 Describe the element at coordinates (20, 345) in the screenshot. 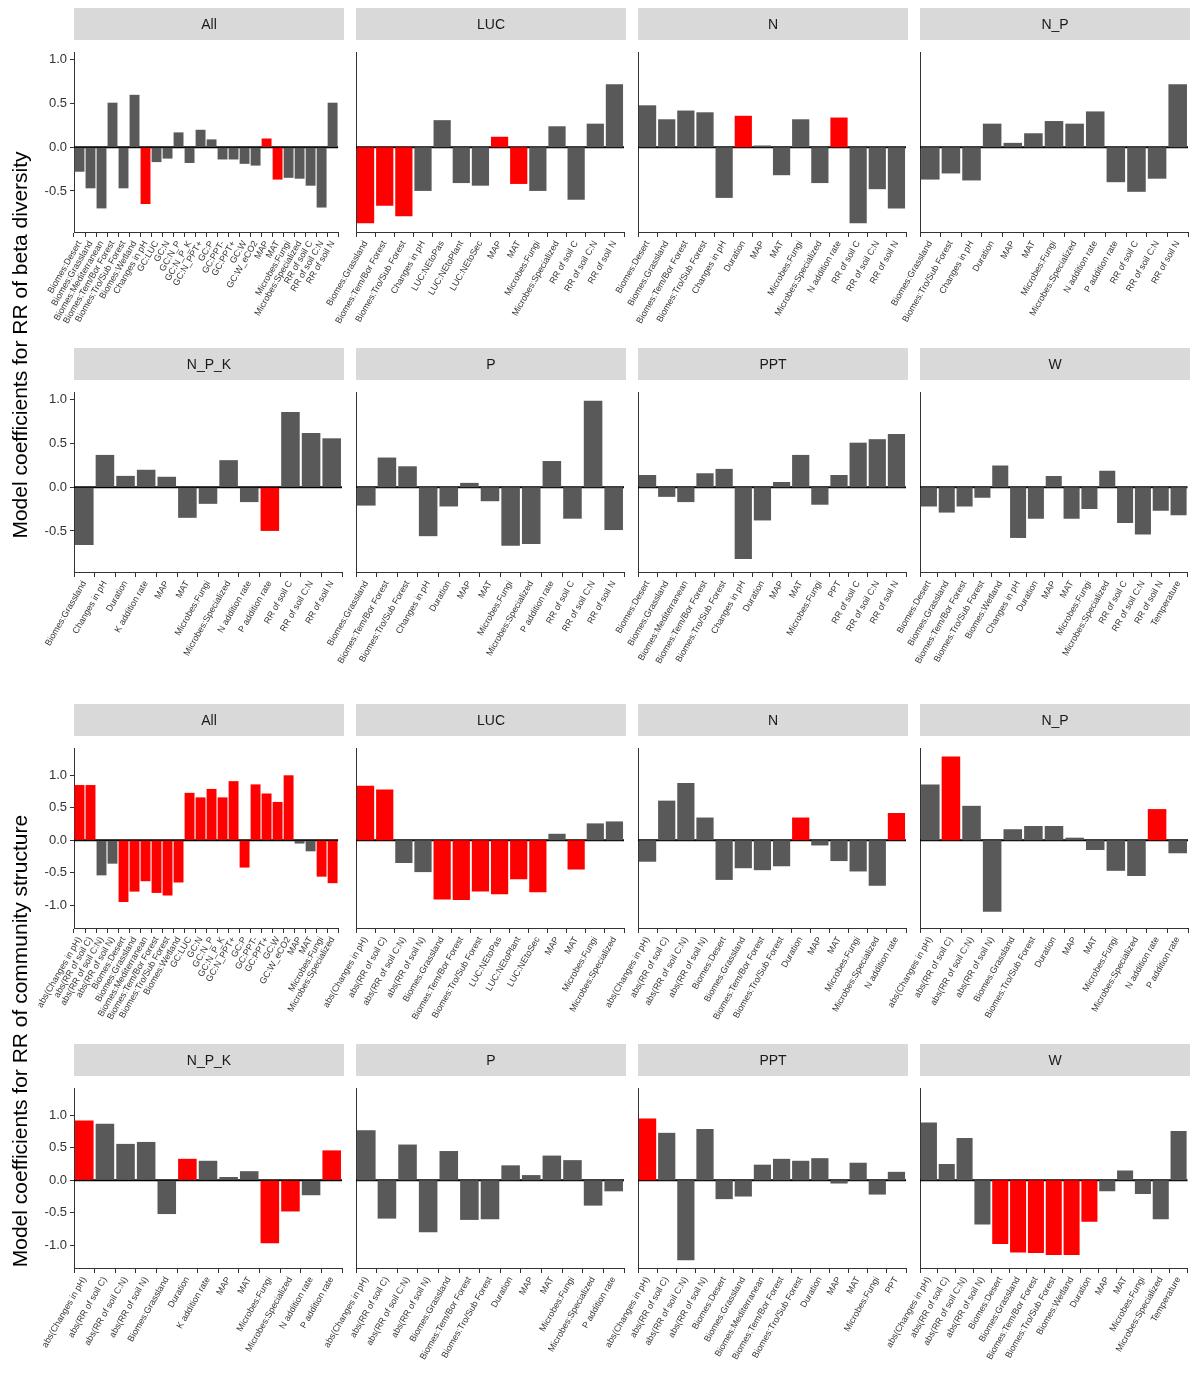

I see `y-axis-title: Model coefficients for RR of beta diversity` at that location.